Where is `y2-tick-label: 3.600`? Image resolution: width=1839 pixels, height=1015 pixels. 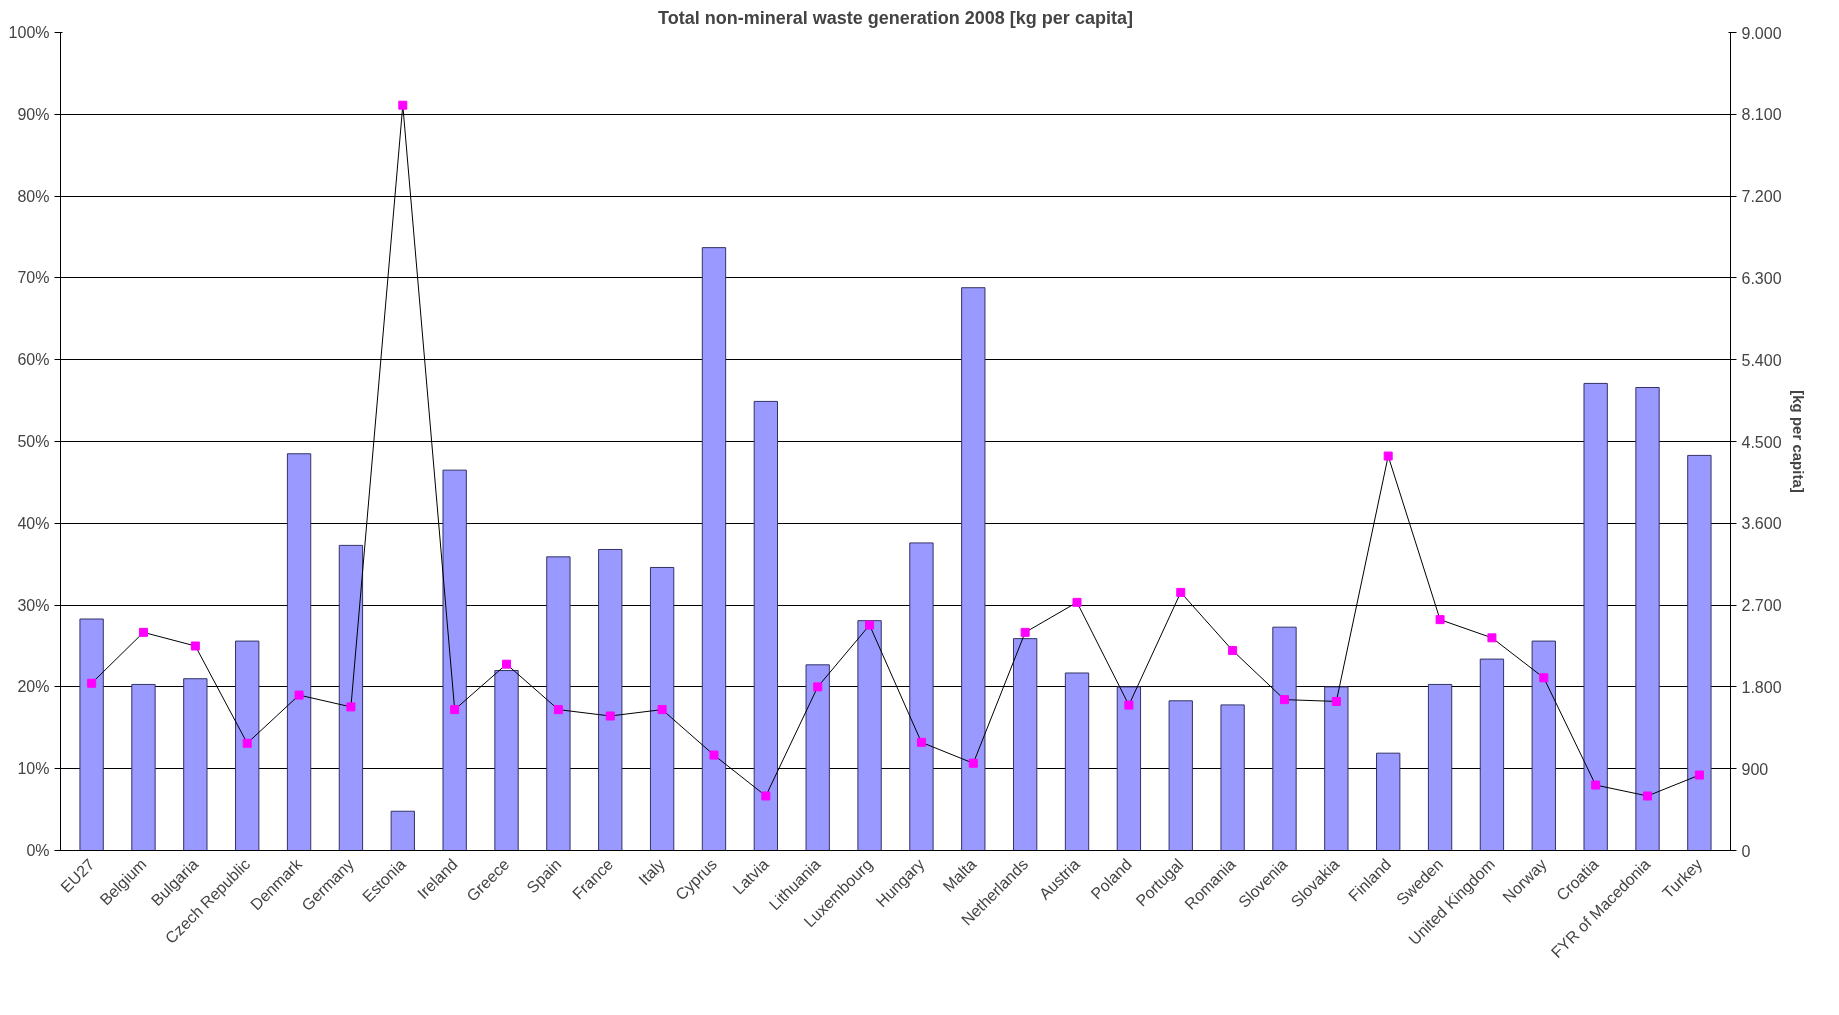 y2-tick-label: 3.600 is located at coordinates (1761, 524).